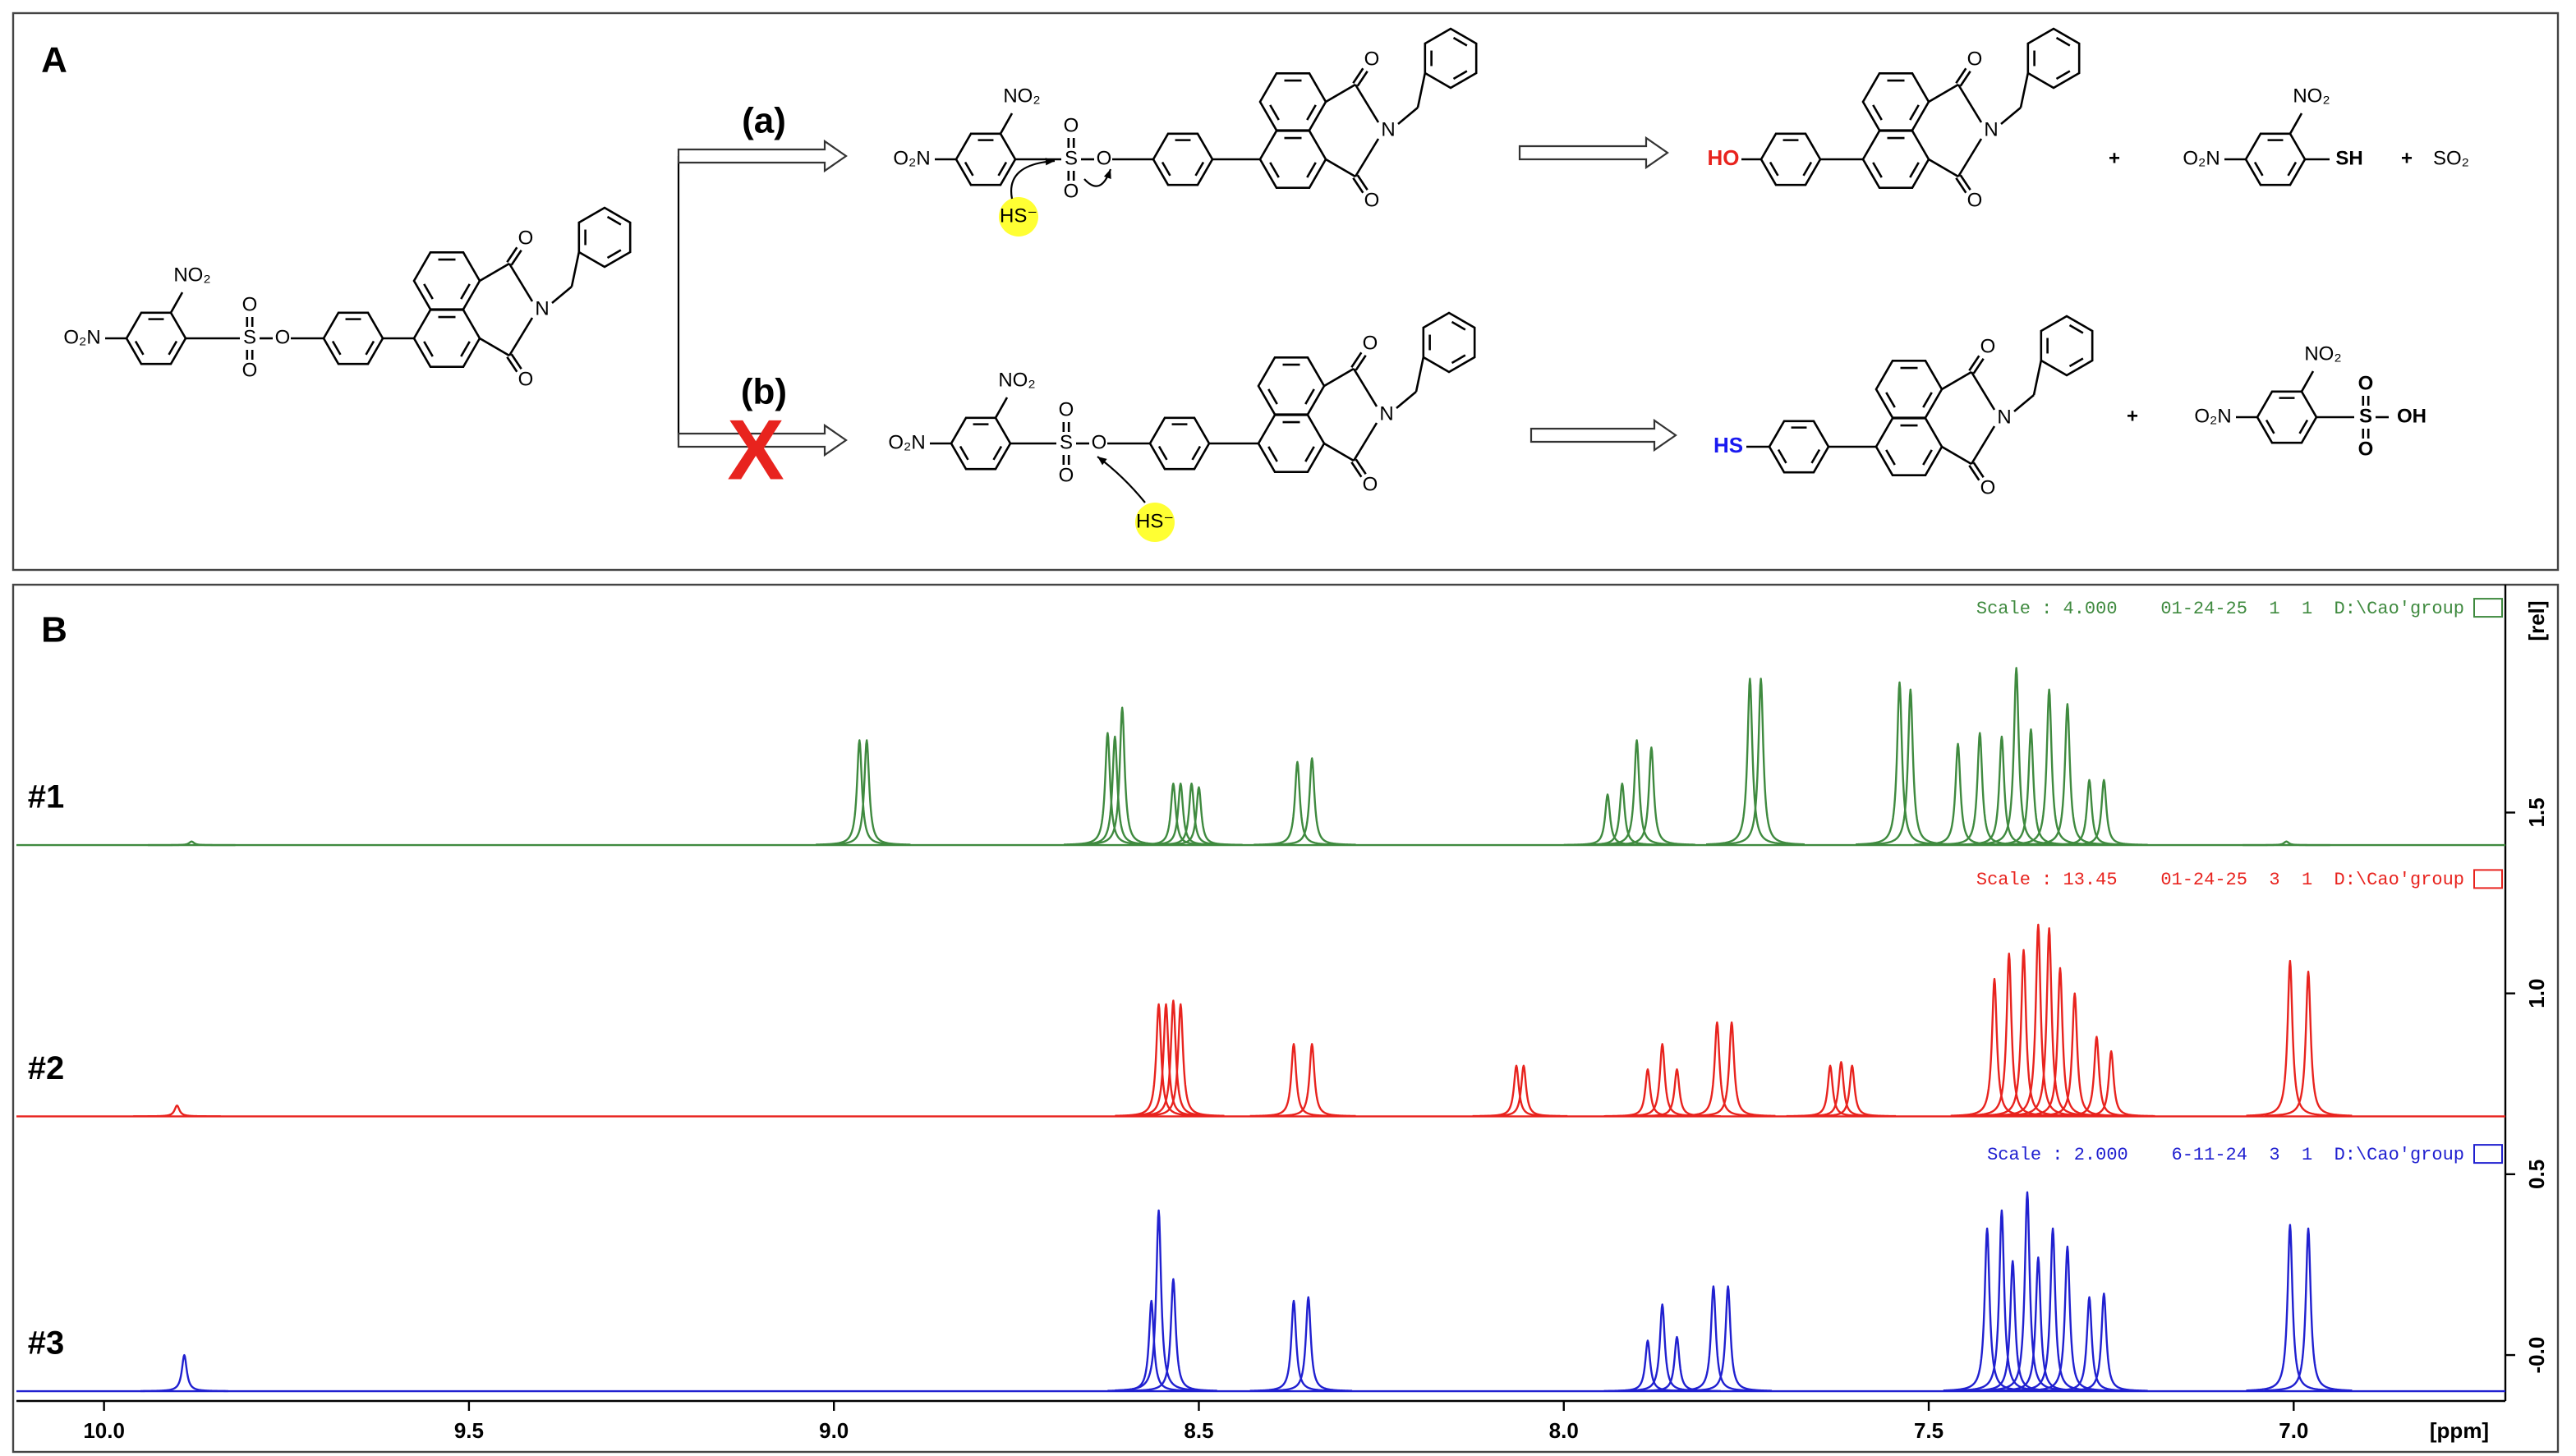  What do you see at coordinates (46, 797) in the screenshot?
I see `series-name: #1` at bounding box center [46, 797].